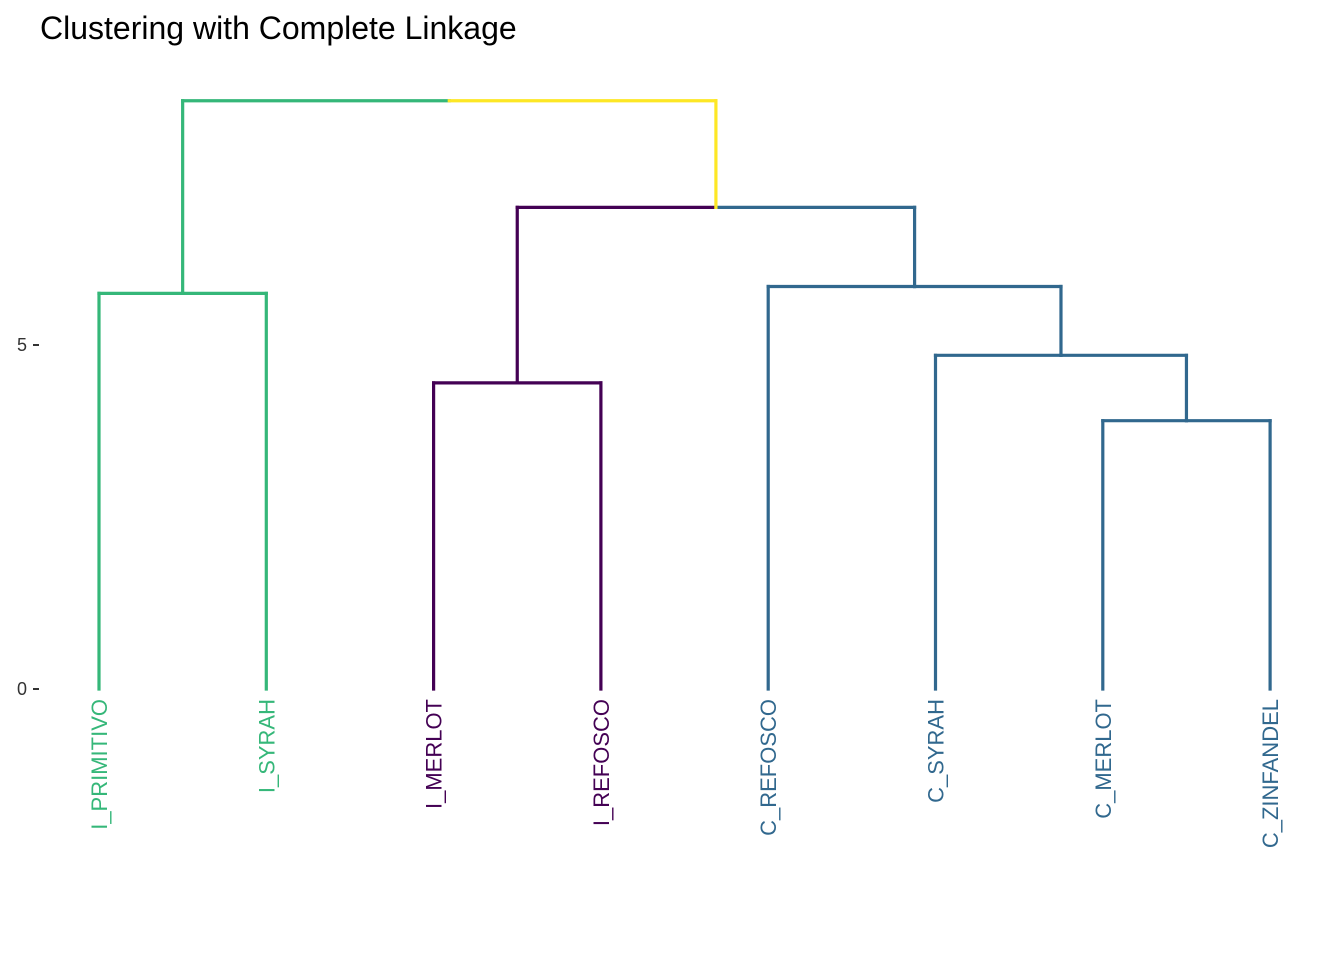  What do you see at coordinates (22, 345) in the screenshot?
I see `y-tick-label: 5` at bounding box center [22, 345].